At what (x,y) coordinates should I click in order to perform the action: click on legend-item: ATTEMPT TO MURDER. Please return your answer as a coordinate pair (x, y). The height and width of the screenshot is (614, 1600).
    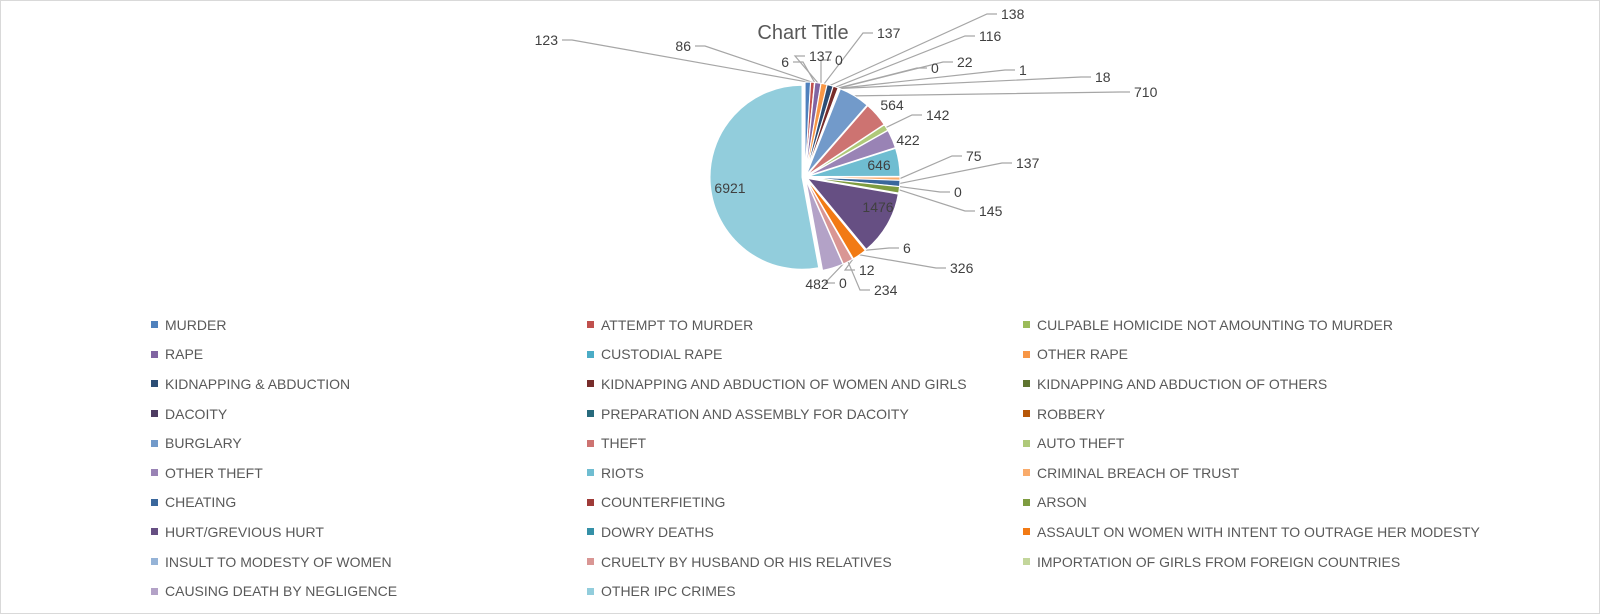
    Looking at the image, I should click on (805, 325).